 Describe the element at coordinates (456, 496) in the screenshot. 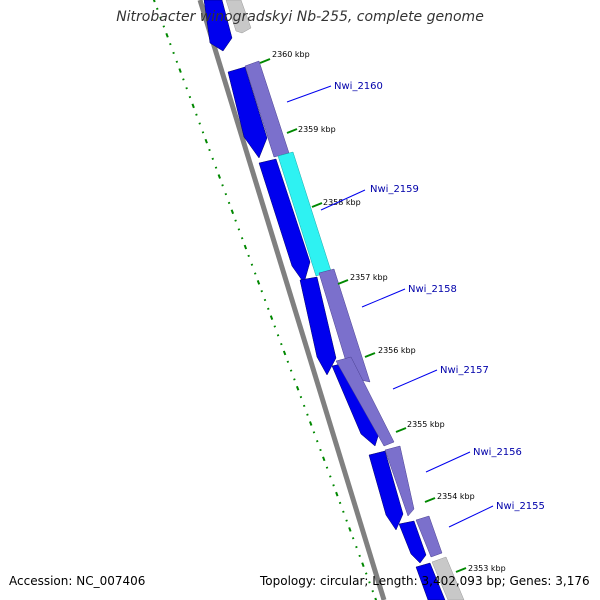

I see `kbp-tick-label: 2354 kbp` at that location.